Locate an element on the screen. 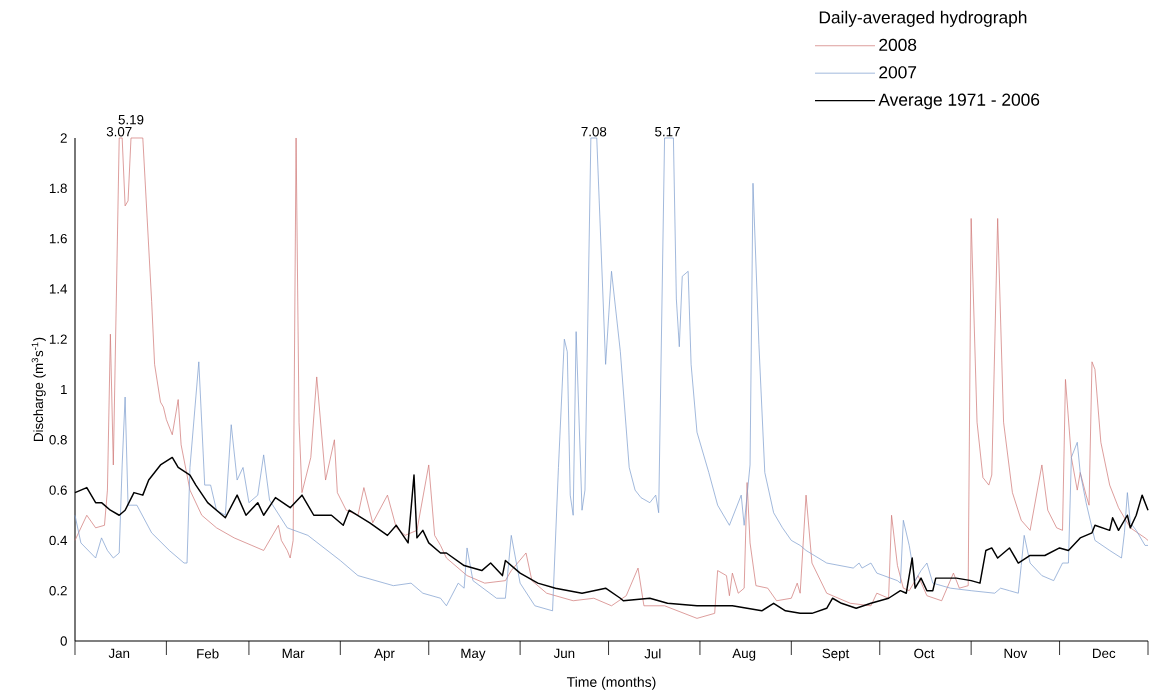  x-tick-label: Oct is located at coordinates (924, 653).